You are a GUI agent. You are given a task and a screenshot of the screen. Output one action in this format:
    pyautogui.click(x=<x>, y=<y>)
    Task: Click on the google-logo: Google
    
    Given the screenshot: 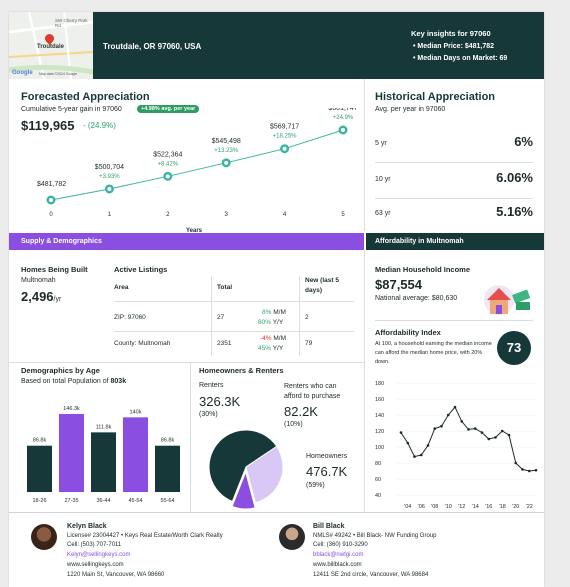 What is the action you would take?
    pyautogui.click(x=22, y=73)
    